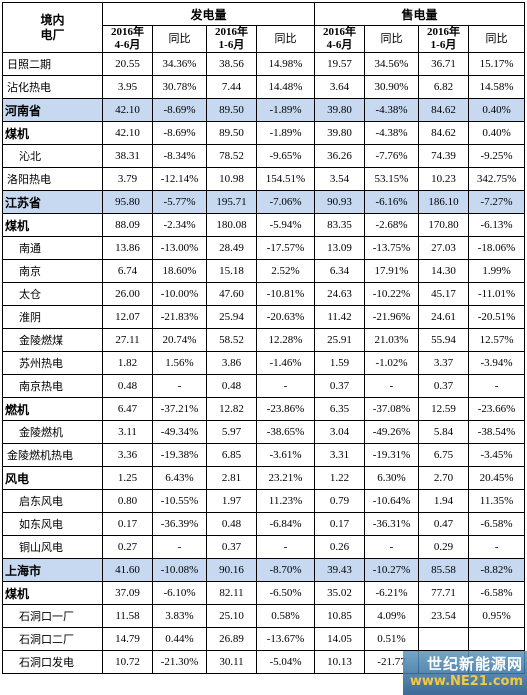  What do you see at coordinates (179, 593) in the screenshot?
I see `value-cell: -6.10%` at bounding box center [179, 593].